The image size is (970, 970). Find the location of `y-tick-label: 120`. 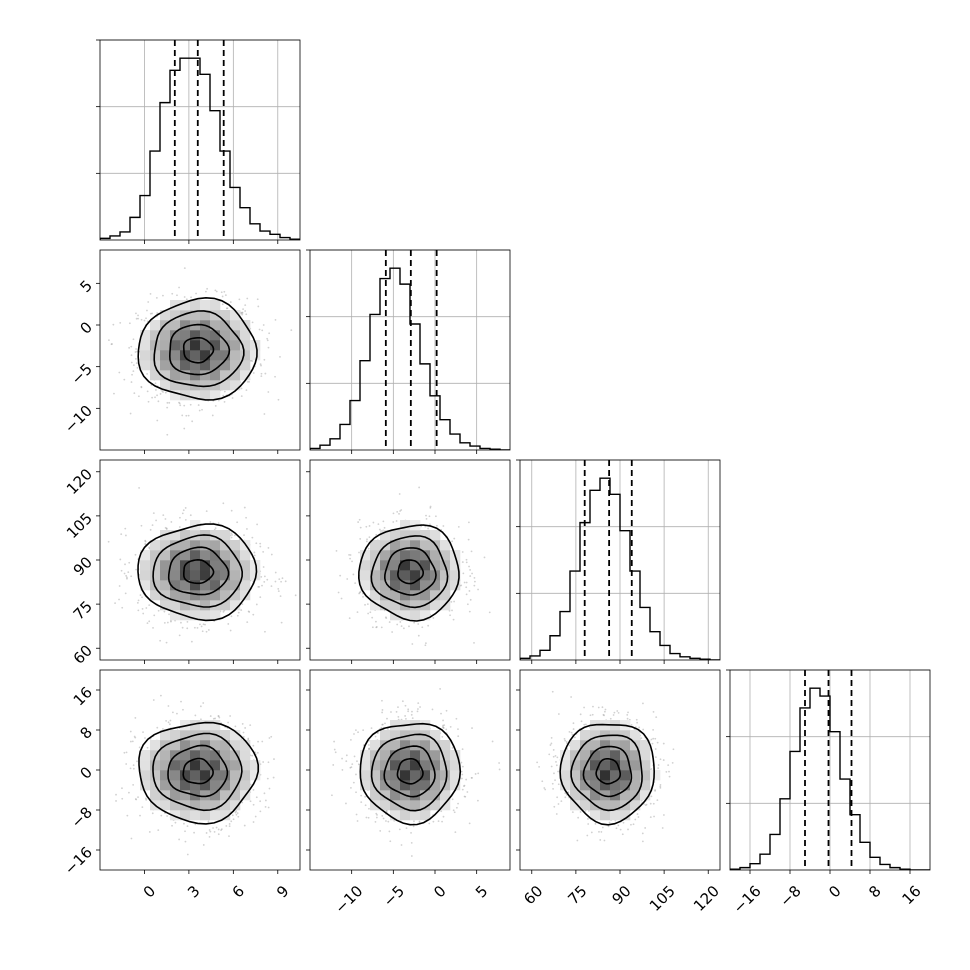

y-tick-label: 120 is located at coordinates (79, 481).